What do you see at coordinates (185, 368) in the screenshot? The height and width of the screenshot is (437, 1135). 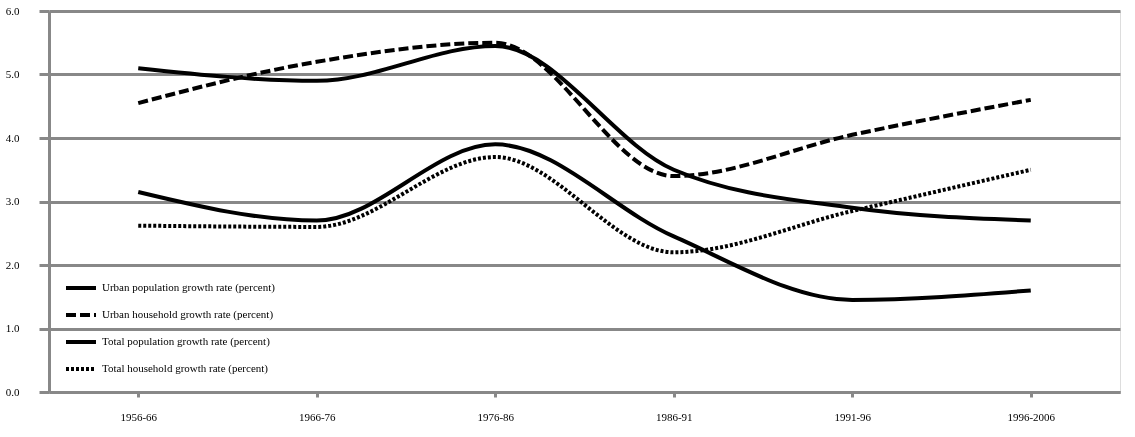 I see `legend-label: Total household growth rate (percent)` at bounding box center [185, 368].